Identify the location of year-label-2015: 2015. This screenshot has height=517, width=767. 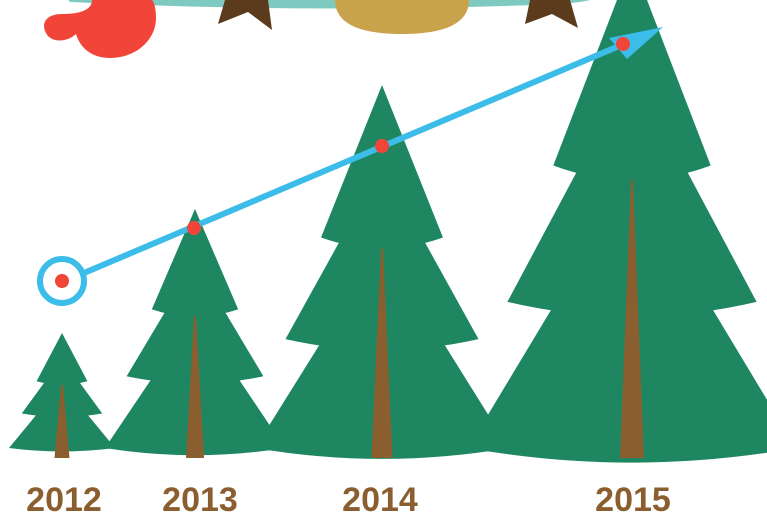
(633, 499).